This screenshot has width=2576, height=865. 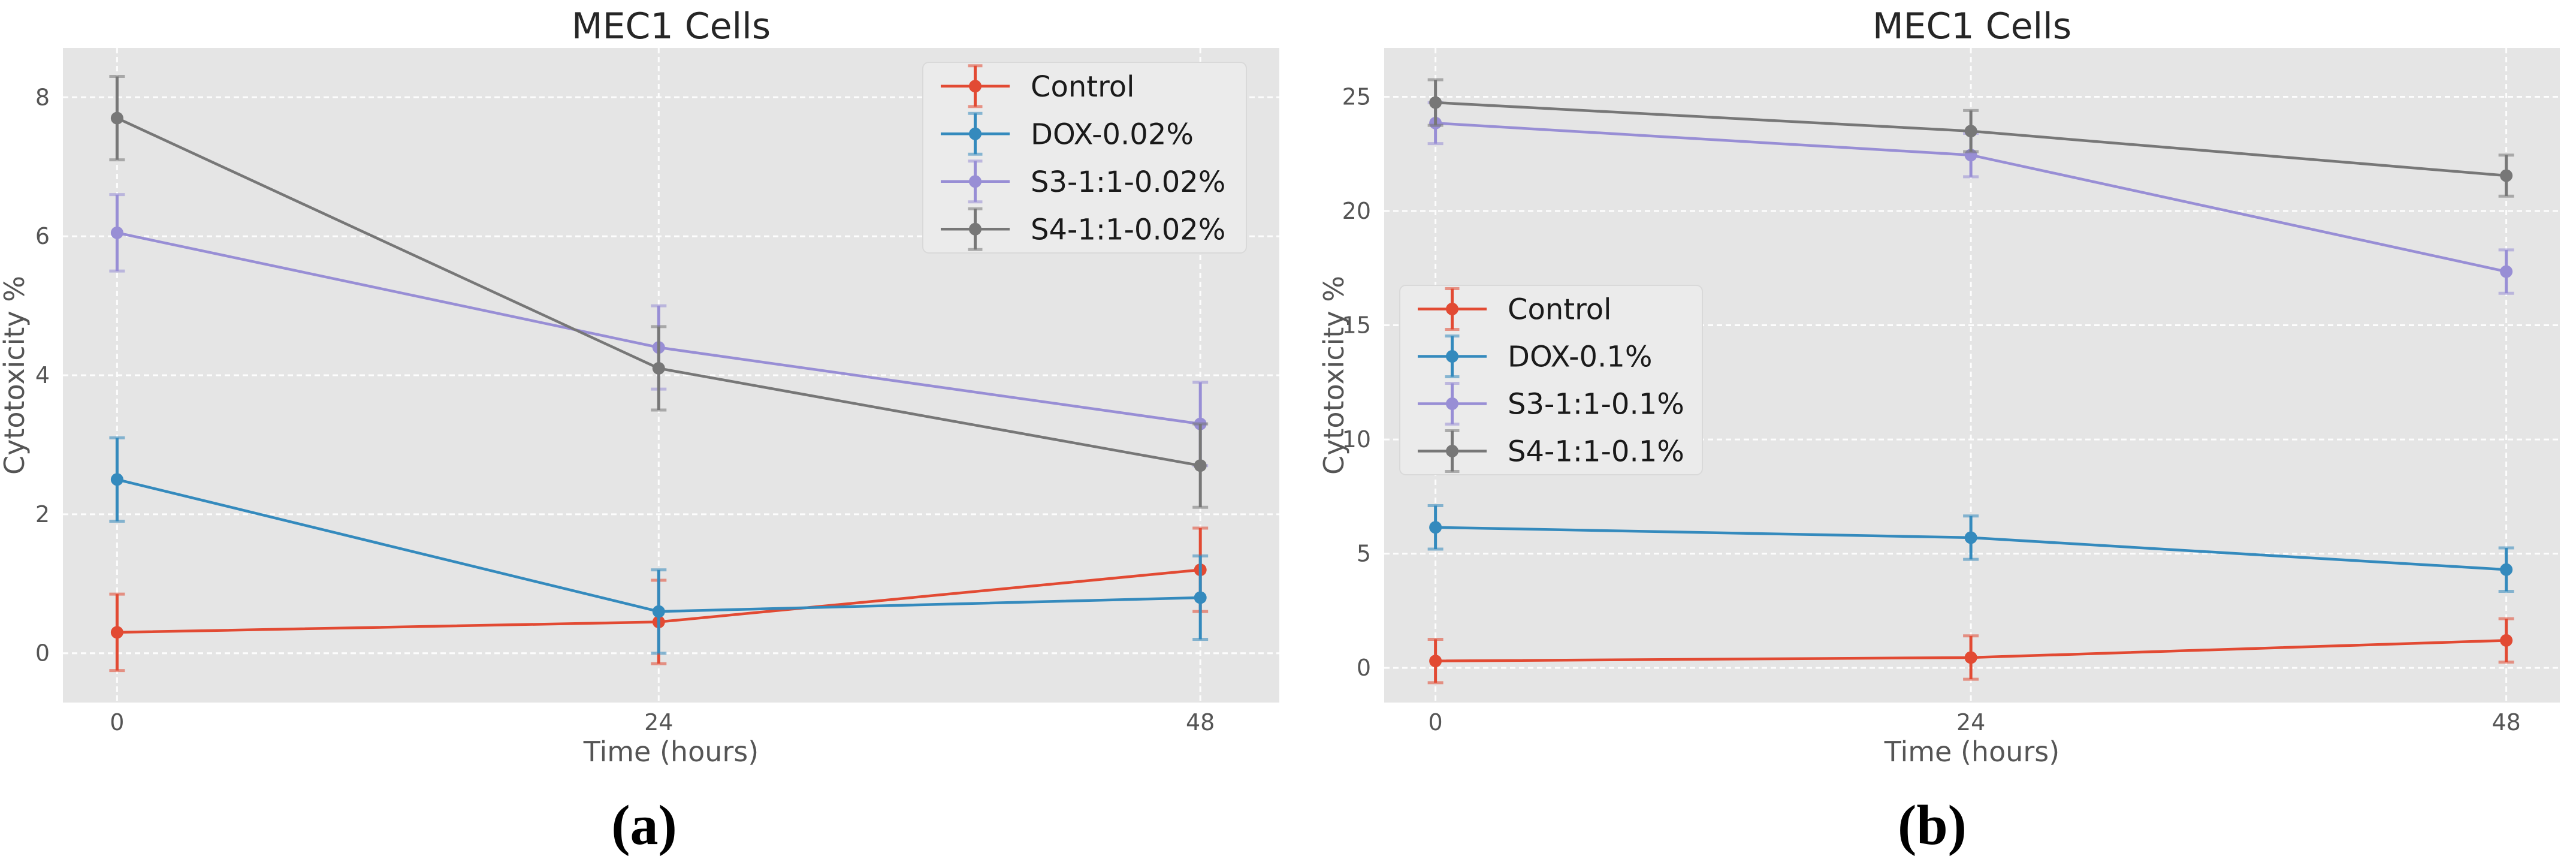 What do you see at coordinates (1596, 404) in the screenshot?
I see `legend-label: S3-1:1-0.1%` at bounding box center [1596, 404].